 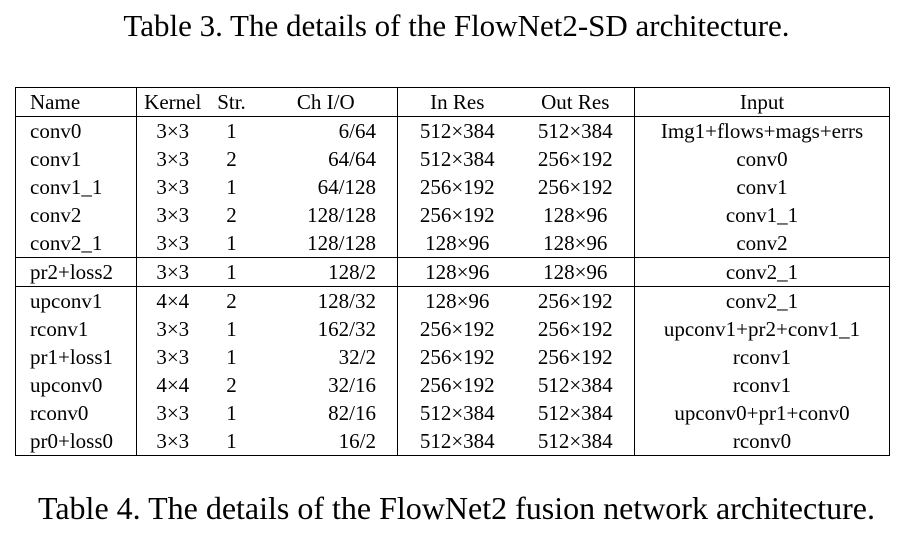 I want to click on table-row: pr1+loss1 3×3 1 32/2 256×192 256×192 rconv1, so click(x=452, y=357).